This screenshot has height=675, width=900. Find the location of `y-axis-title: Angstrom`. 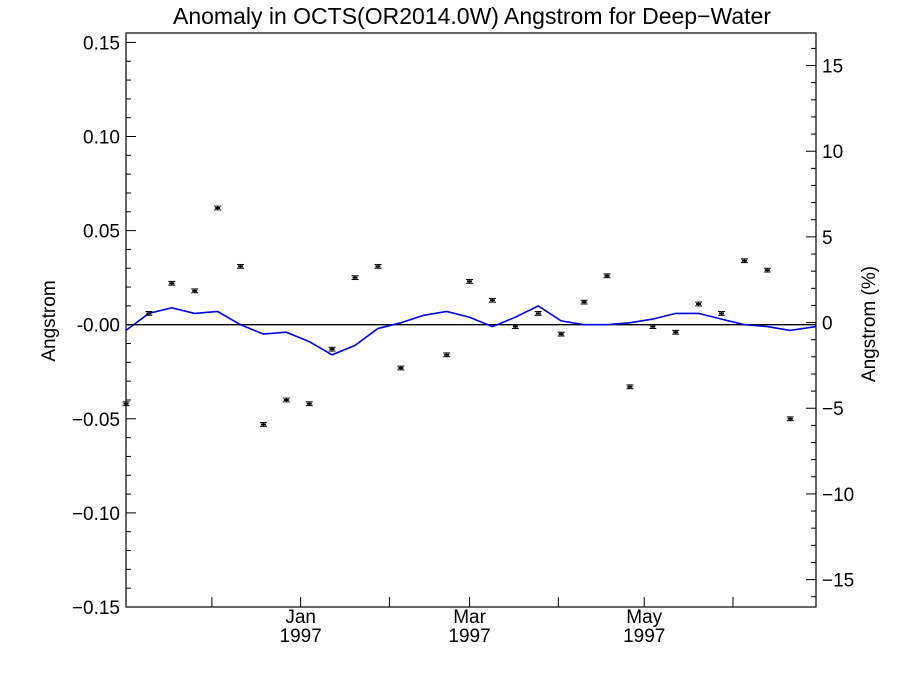

y-axis-title: Angstrom is located at coordinates (49, 320).